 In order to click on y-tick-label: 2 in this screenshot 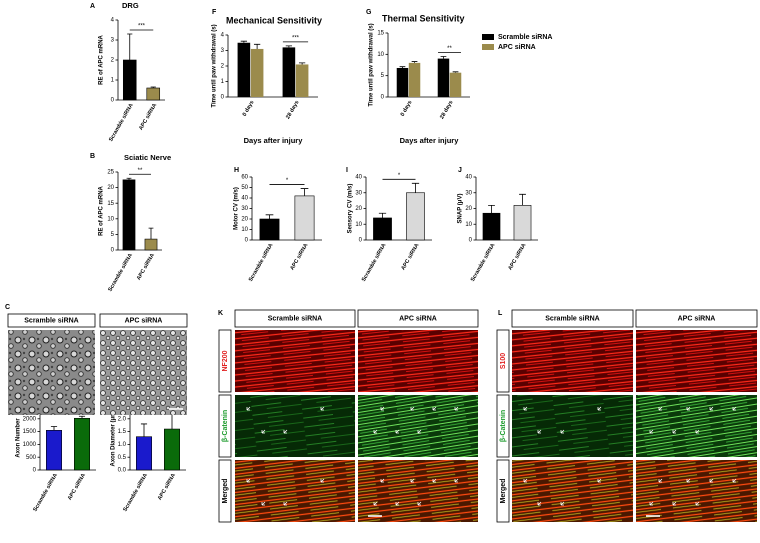, I will do `click(113, 61)`.